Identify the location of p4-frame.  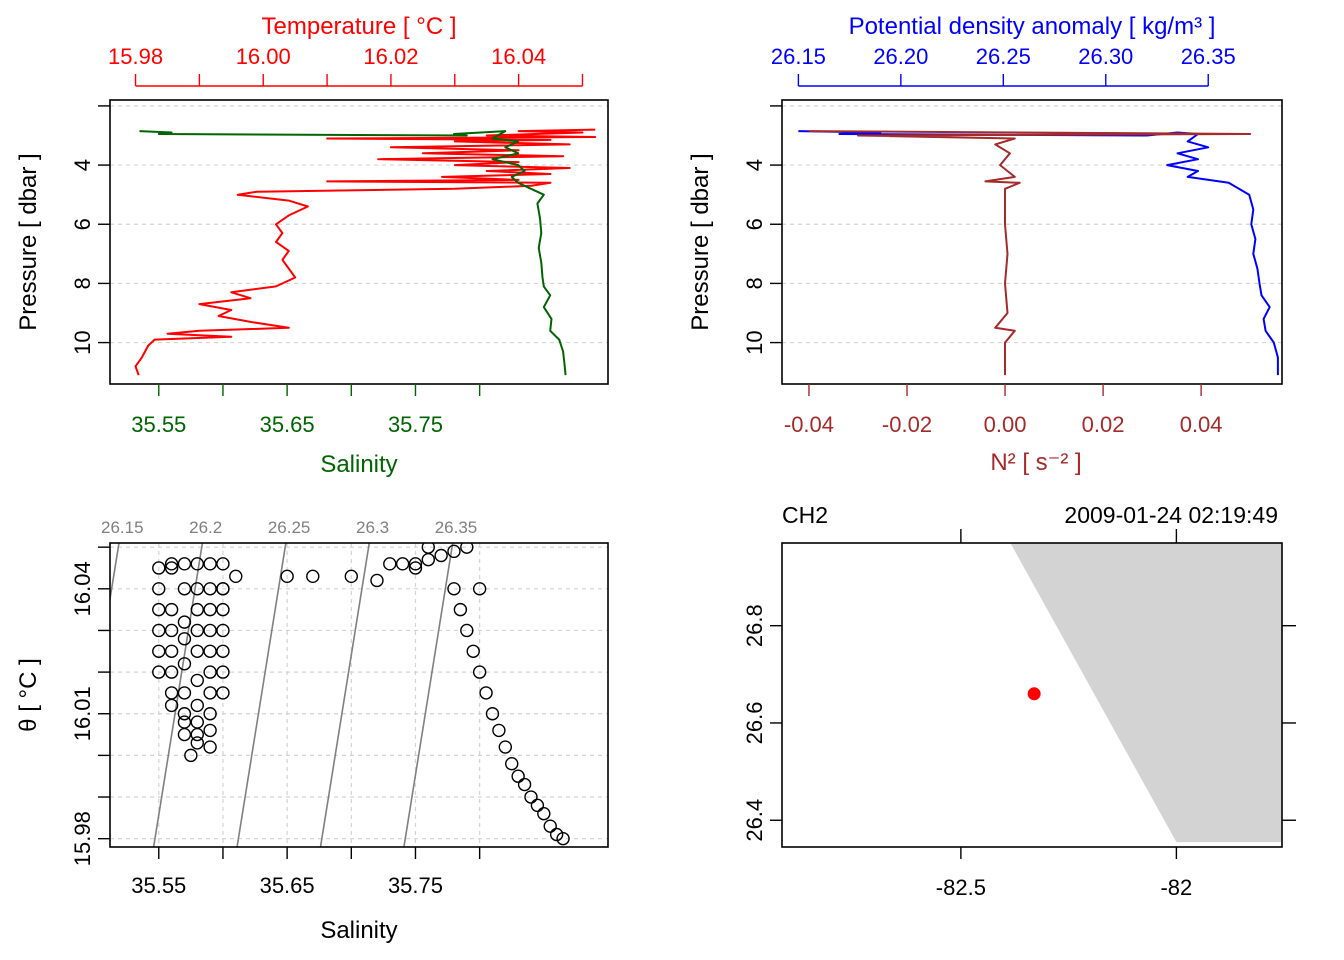
(1032, 695).